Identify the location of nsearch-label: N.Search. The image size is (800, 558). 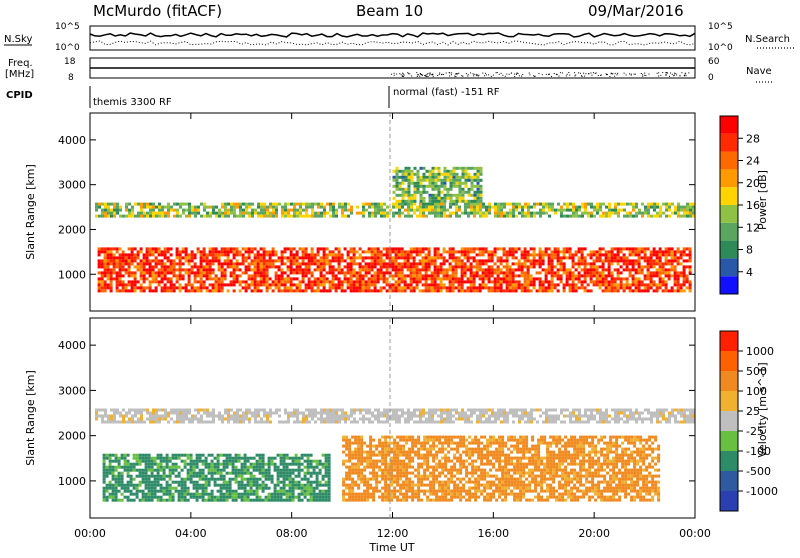
(767, 39).